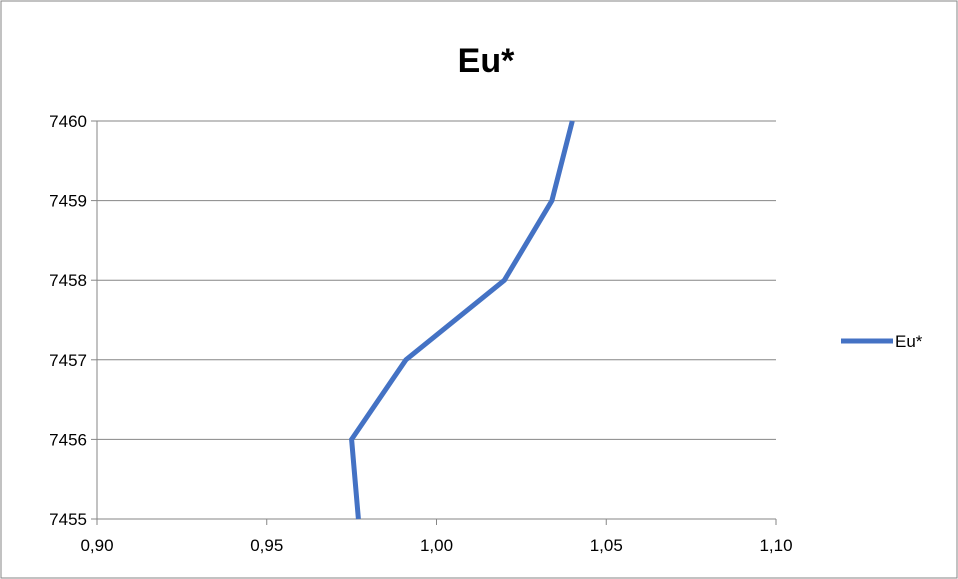 The width and height of the screenshot is (958, 579). Describe the element at coordinates (909, 341) in the screenshot. I see `legend-label: Eu*` at that location.